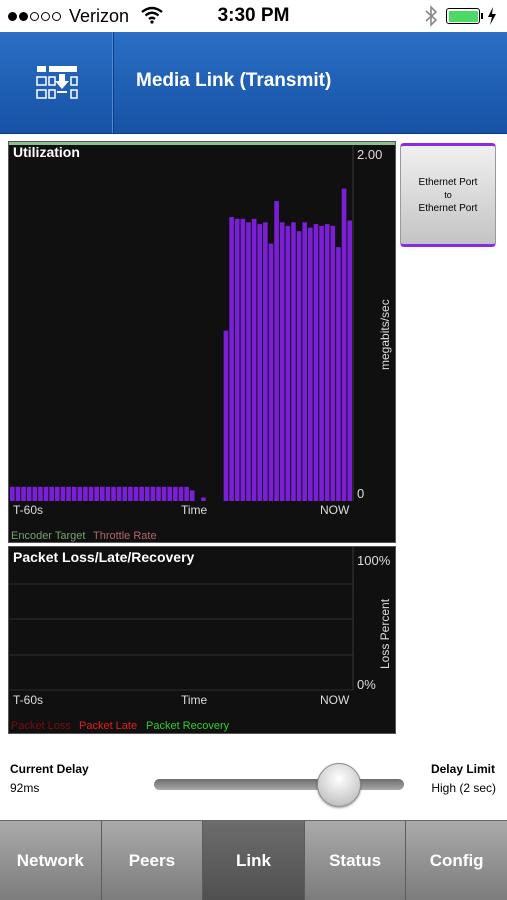 This screenshot has width=507, height=900. I want to click on signal-strength: Verizon, so click(68, 16).